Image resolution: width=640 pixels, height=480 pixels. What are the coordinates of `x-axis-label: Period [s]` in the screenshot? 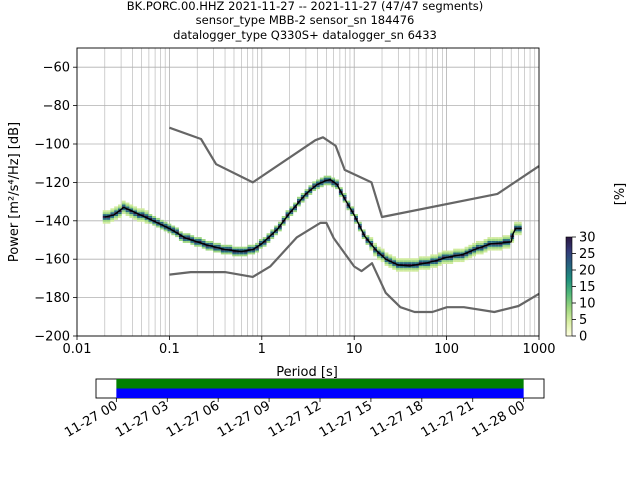 It's located at (307, 372).